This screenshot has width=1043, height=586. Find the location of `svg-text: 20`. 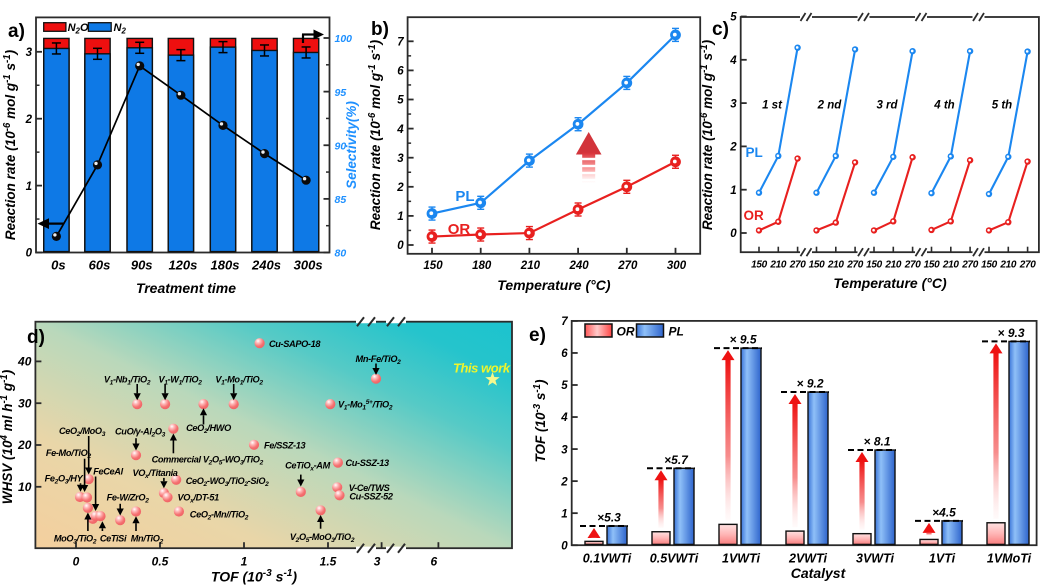

svg-text: 20 is located at coordinates (24, 445).